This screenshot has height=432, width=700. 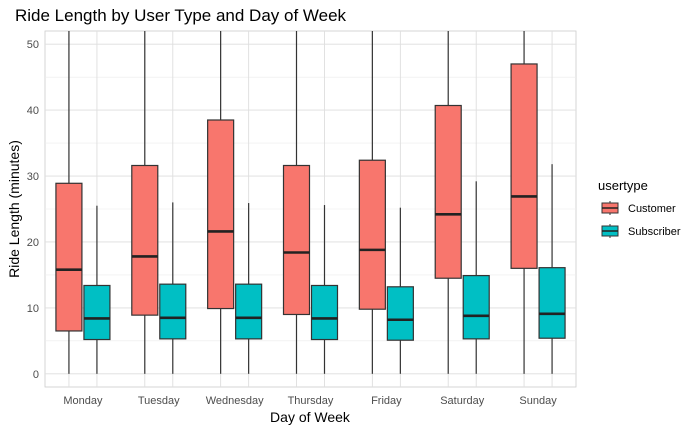 I want to click on x-tick-label: Tuesday, so click(x=159, y=401).